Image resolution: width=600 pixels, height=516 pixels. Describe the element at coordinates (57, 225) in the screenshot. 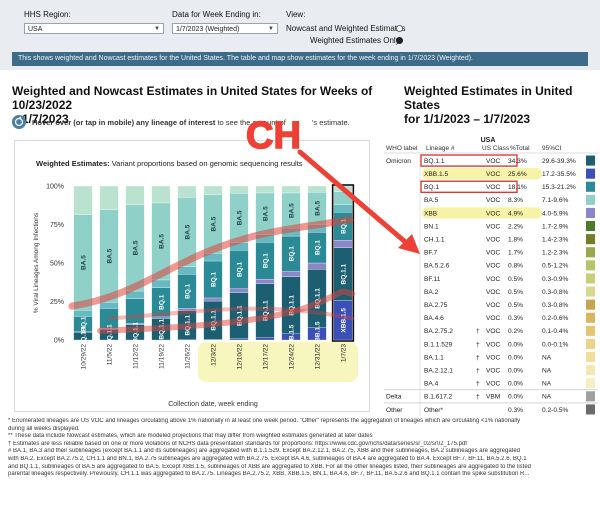

I see `y-tick-label: 75%` at that location.